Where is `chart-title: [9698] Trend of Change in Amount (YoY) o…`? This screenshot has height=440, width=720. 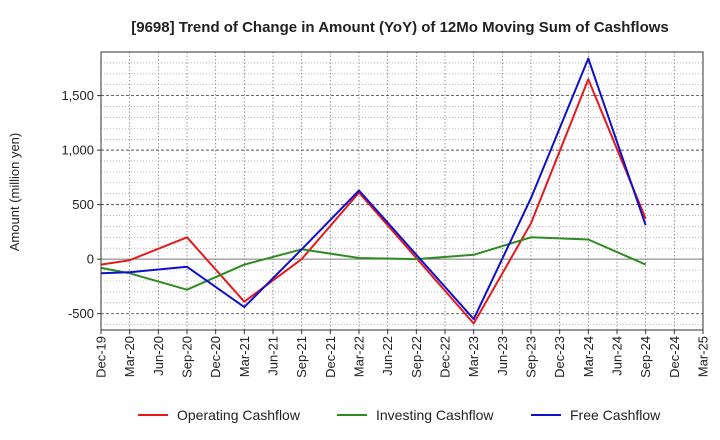
chart-title: [9698] Trend of Change in Amount (YoY) o… is located at coordinates (400, 27).